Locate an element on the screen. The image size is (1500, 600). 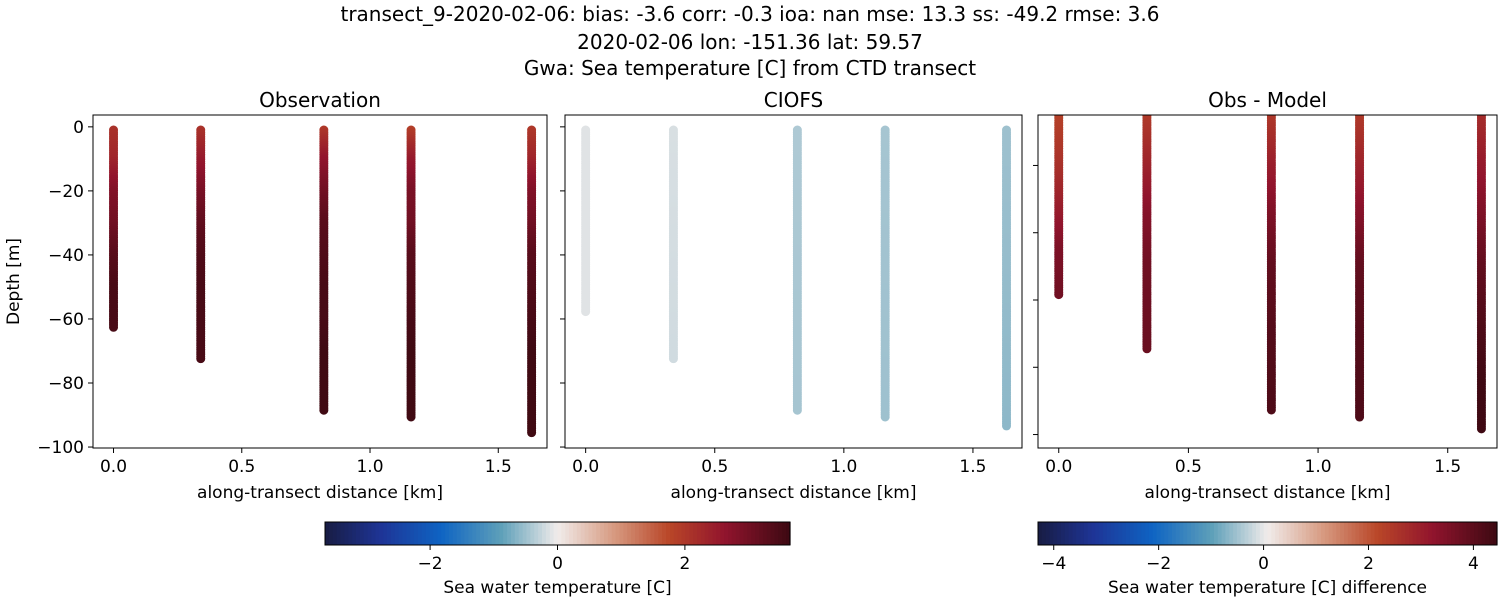
colorbar-tick-label: 4 is located at coordinates (1473, 564).